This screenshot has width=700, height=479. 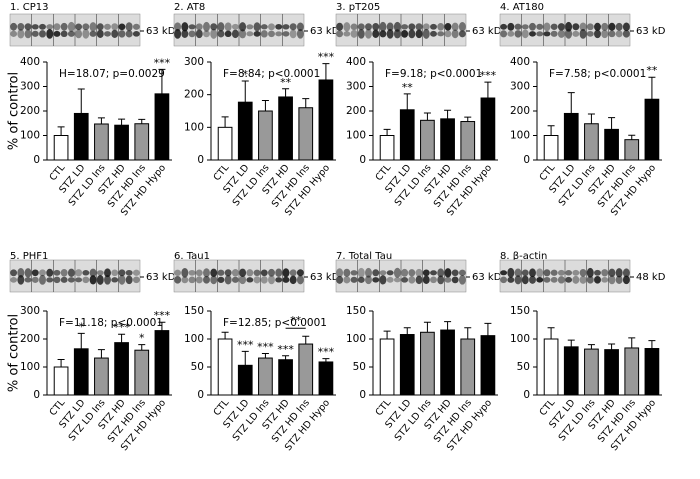 What do you see at coordinates (82, 326) in the screenshot?
I see `significance-label: *` at bounding box center [82, 326].